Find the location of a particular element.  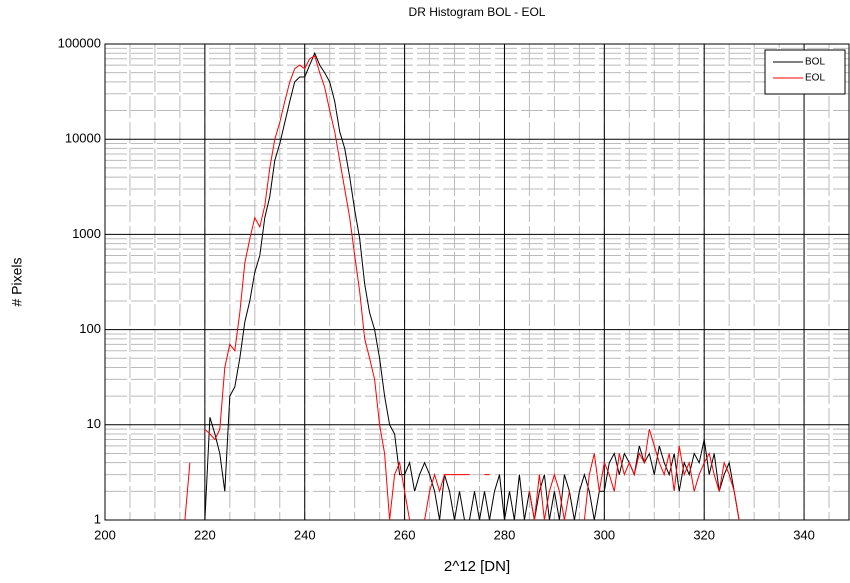

y-tick-label: 10000 is located at coordinates (83, 138).